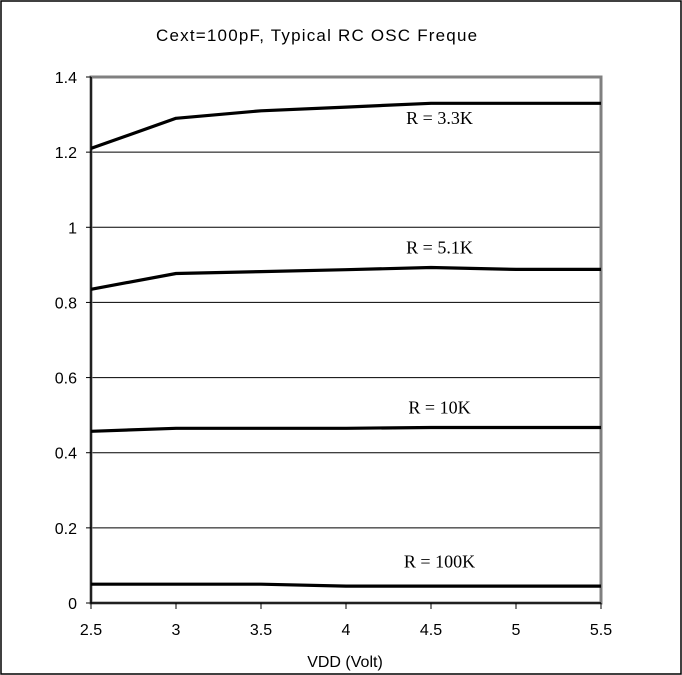  What do you see at coordinates (439, 407) in the screenshot?
I see `series-label: R = 10K` at bounding box center [439, 407].